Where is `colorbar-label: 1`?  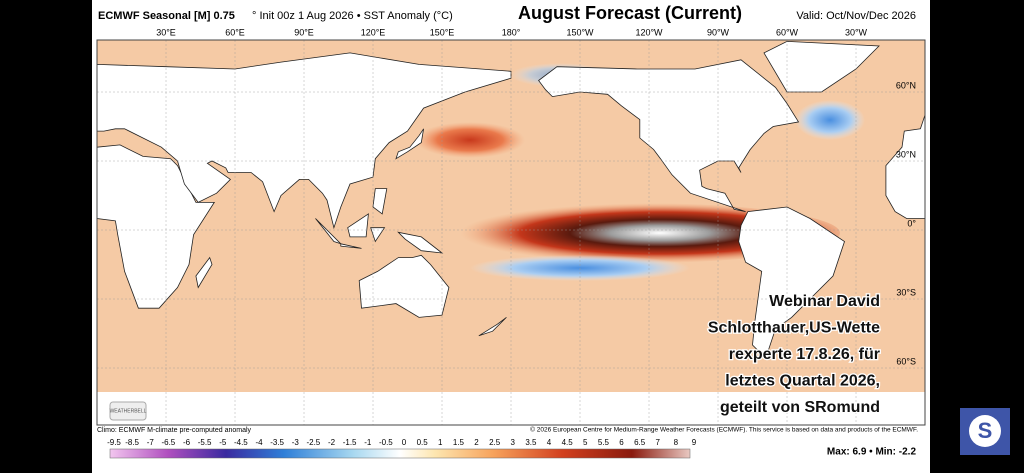 colorbar-label: 1 is located at coordinates (440, 442).